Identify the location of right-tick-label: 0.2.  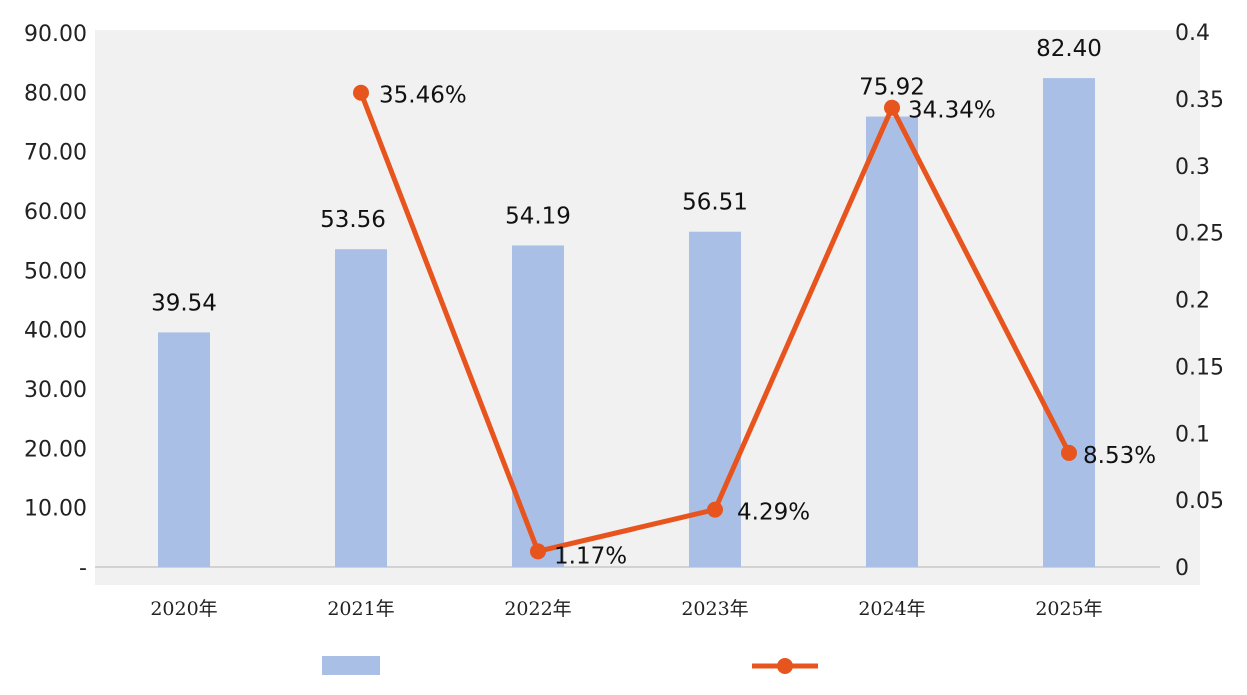
(1192, 301).